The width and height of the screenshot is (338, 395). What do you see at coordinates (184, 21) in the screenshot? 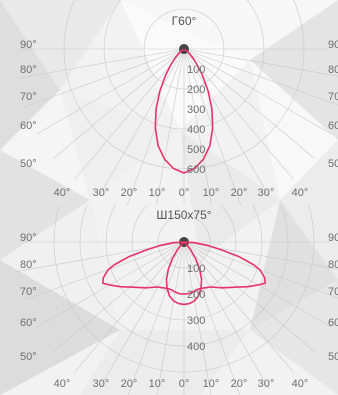
I see `chart-title: Г60°` at bounding box center [184, 21].